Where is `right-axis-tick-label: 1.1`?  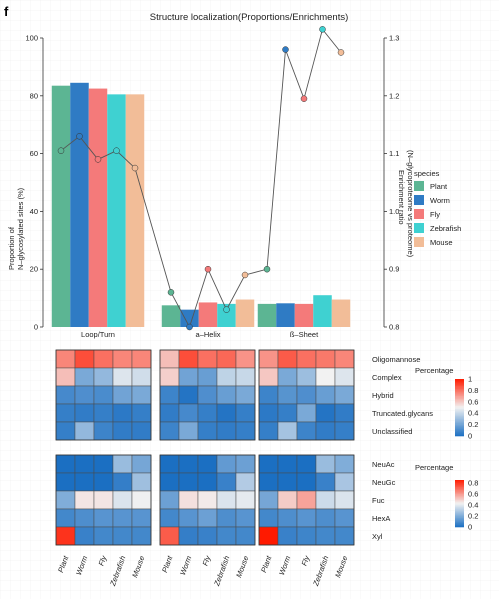
right-axis-tick-label: 1.1 is located at coordinates (394, 153).